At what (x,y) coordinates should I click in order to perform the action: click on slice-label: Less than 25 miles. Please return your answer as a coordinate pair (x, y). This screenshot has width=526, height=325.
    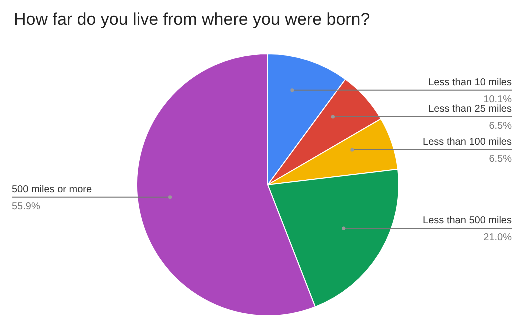
    Looking at the image, I should click on (470, 109).